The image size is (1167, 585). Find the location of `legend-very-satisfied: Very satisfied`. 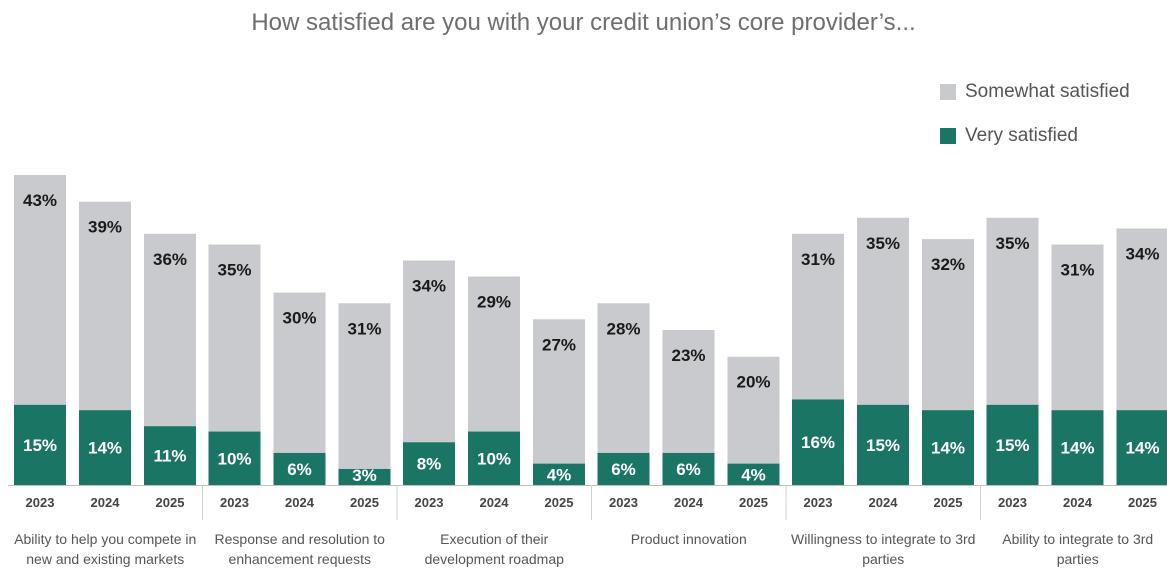

legend-very-satisfied: Very satisfied is located at coordinates (1009, 136).